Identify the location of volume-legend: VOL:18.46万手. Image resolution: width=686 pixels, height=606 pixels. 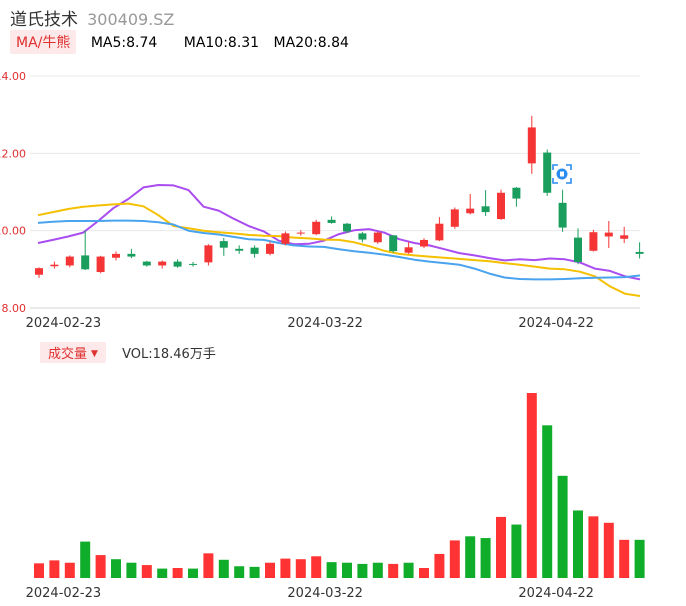
(169, 354).